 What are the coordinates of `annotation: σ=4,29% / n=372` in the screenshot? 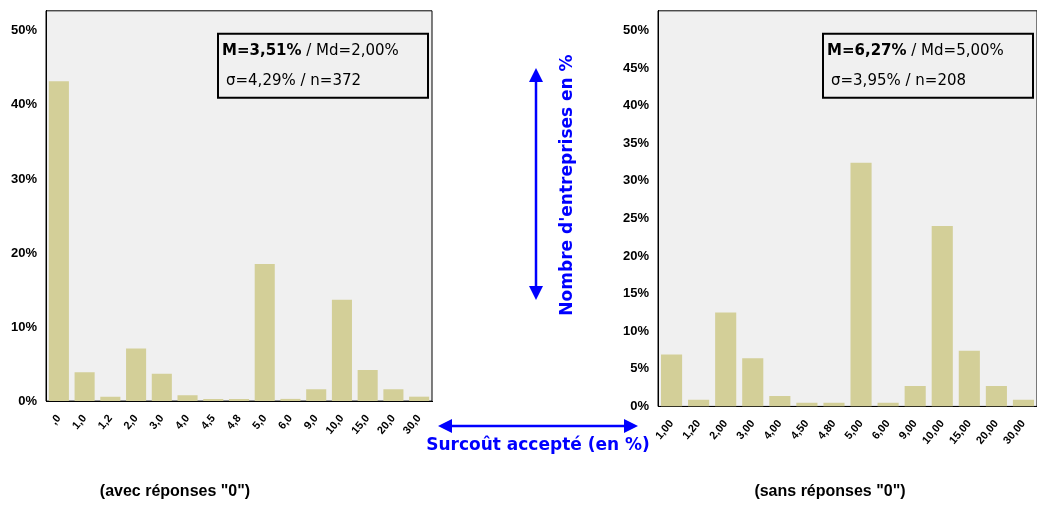 It's located at (294, 79).